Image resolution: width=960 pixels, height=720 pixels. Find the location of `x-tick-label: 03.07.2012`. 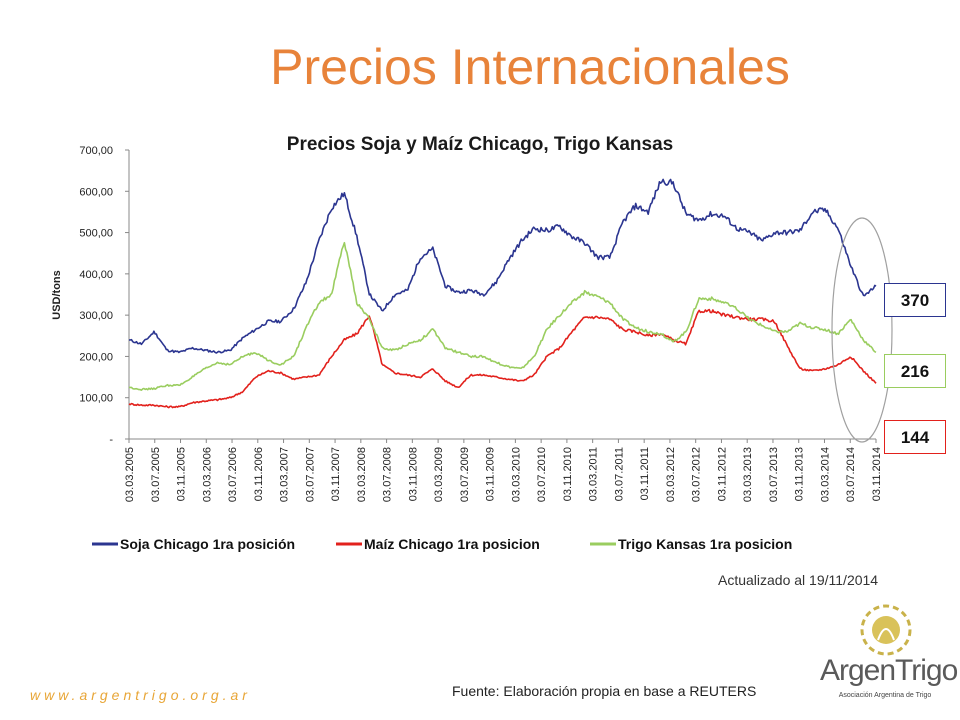

x-tick-label: 03.07.2012 is located at coordinates (697, 474).